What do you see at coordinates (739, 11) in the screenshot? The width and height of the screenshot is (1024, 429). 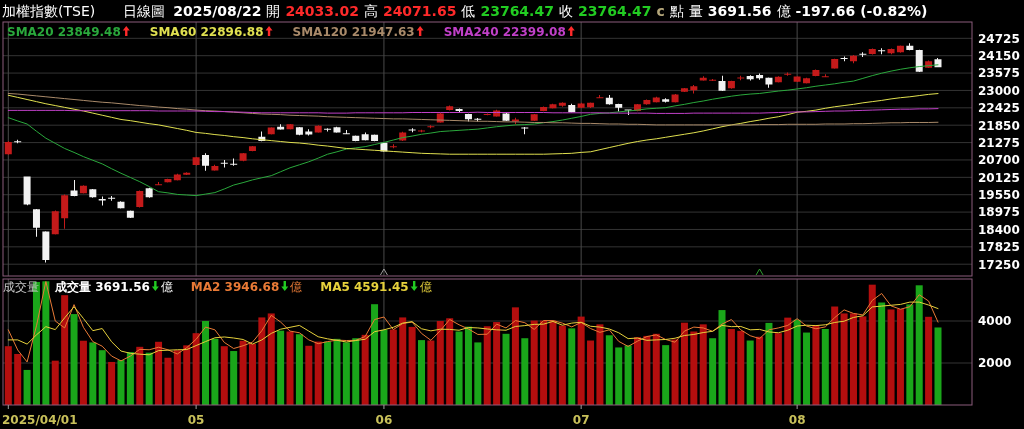 I see `text: 3691.56` at bounding box center [739, 11].